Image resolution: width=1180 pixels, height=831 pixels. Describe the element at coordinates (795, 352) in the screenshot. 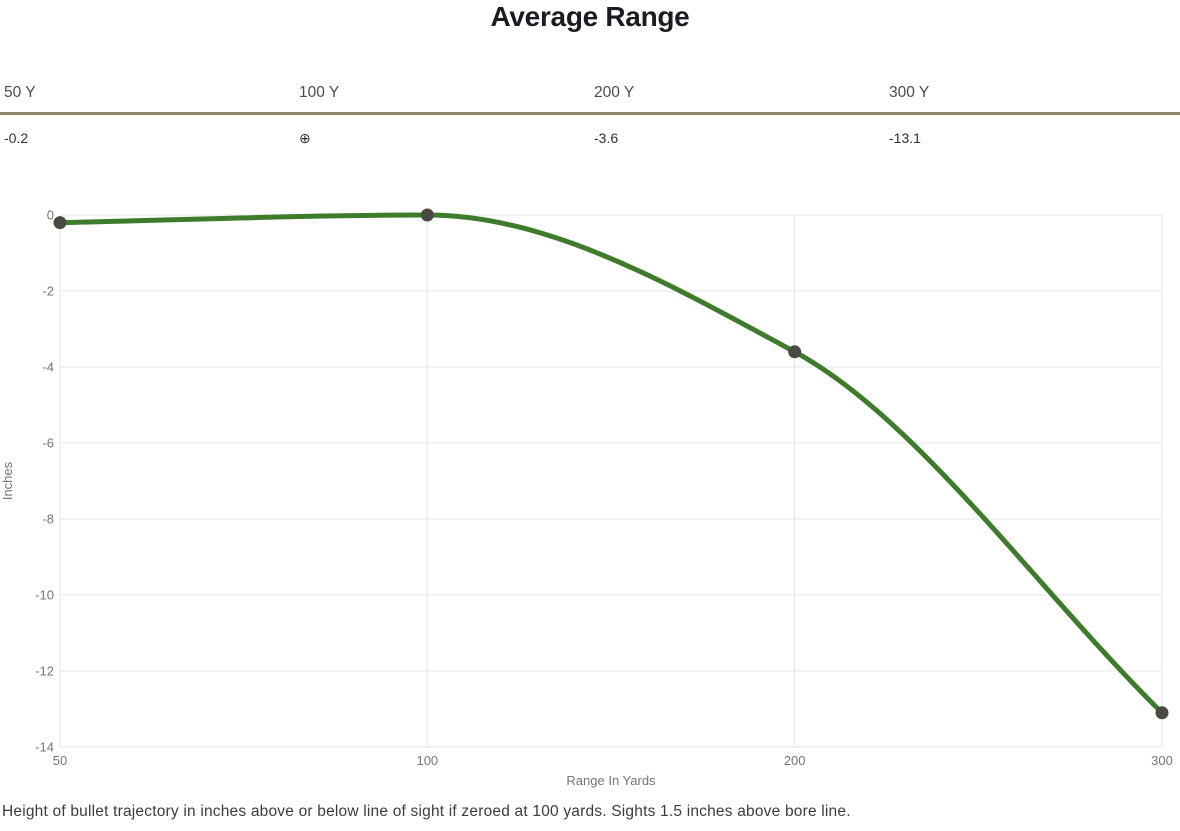

I see `data-point-200yd` at that location.